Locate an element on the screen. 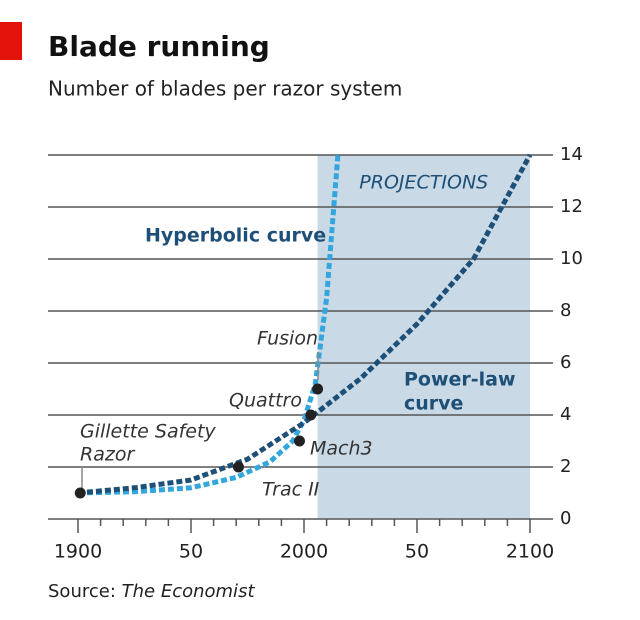  y-tick-label: 12 is located at coordinates (571, 206).